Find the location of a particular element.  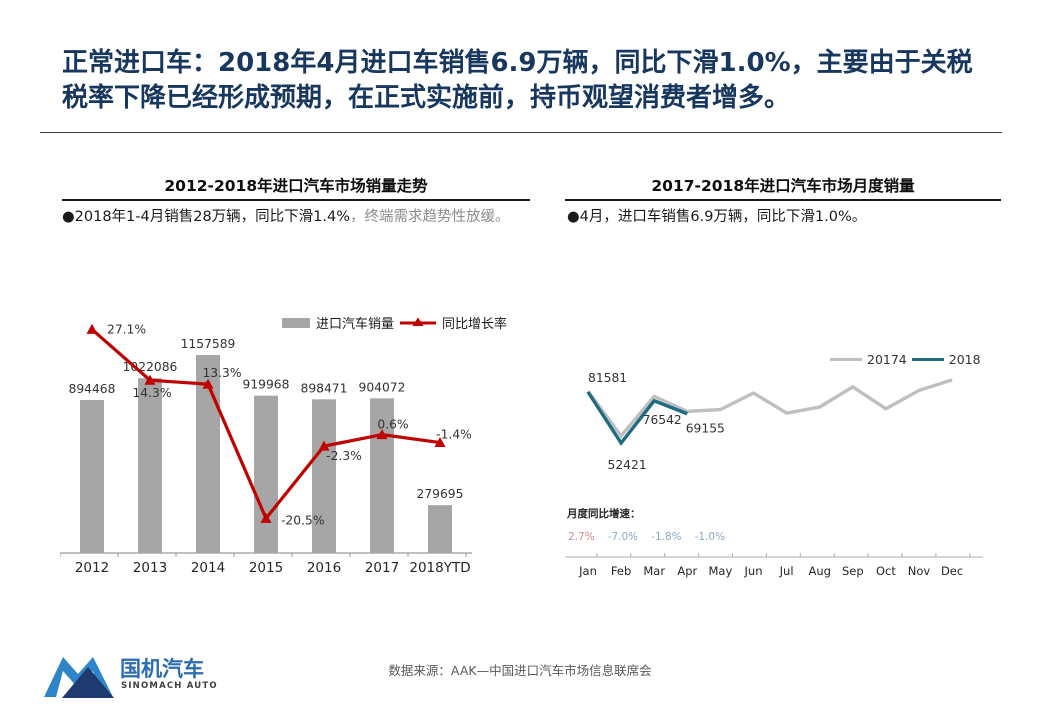

bar-value-label: 919968 is located at coordinates (266, 385).